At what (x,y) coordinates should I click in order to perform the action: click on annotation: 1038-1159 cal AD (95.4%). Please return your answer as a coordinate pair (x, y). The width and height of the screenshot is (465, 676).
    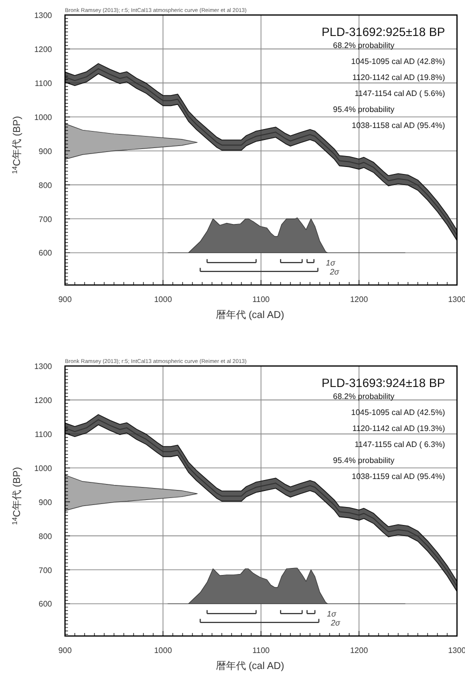
    Looking at the image, I should click on (399, 476).